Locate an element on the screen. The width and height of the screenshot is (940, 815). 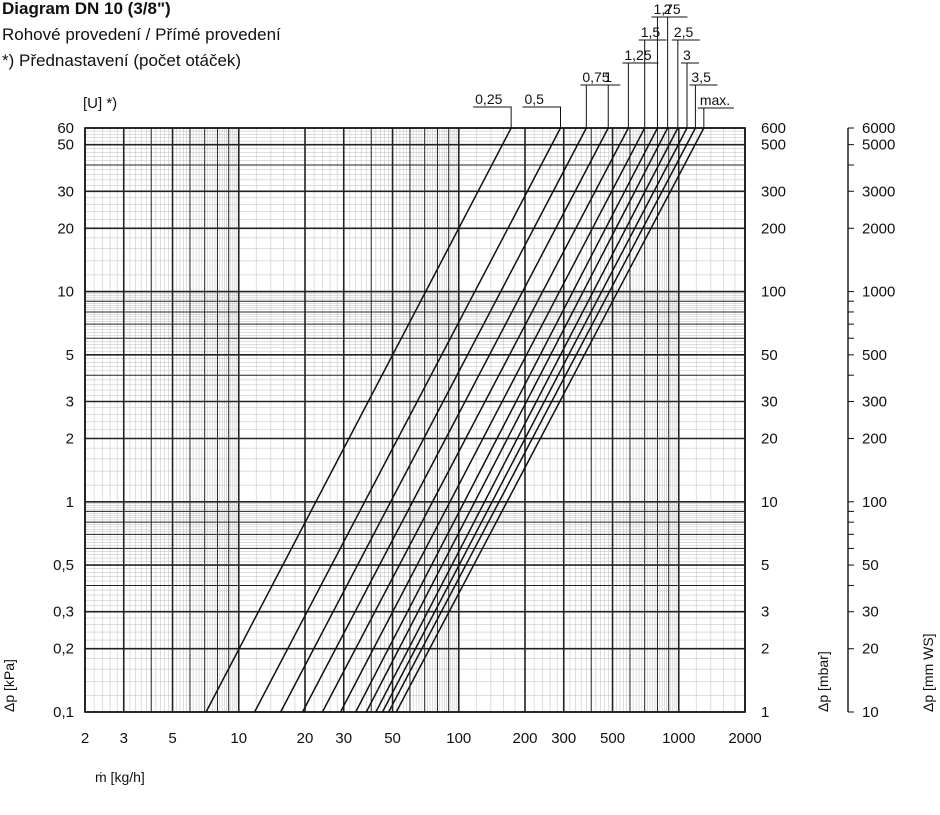
y-tick-label-mbar: 50 is located at coordinates (769, 355).